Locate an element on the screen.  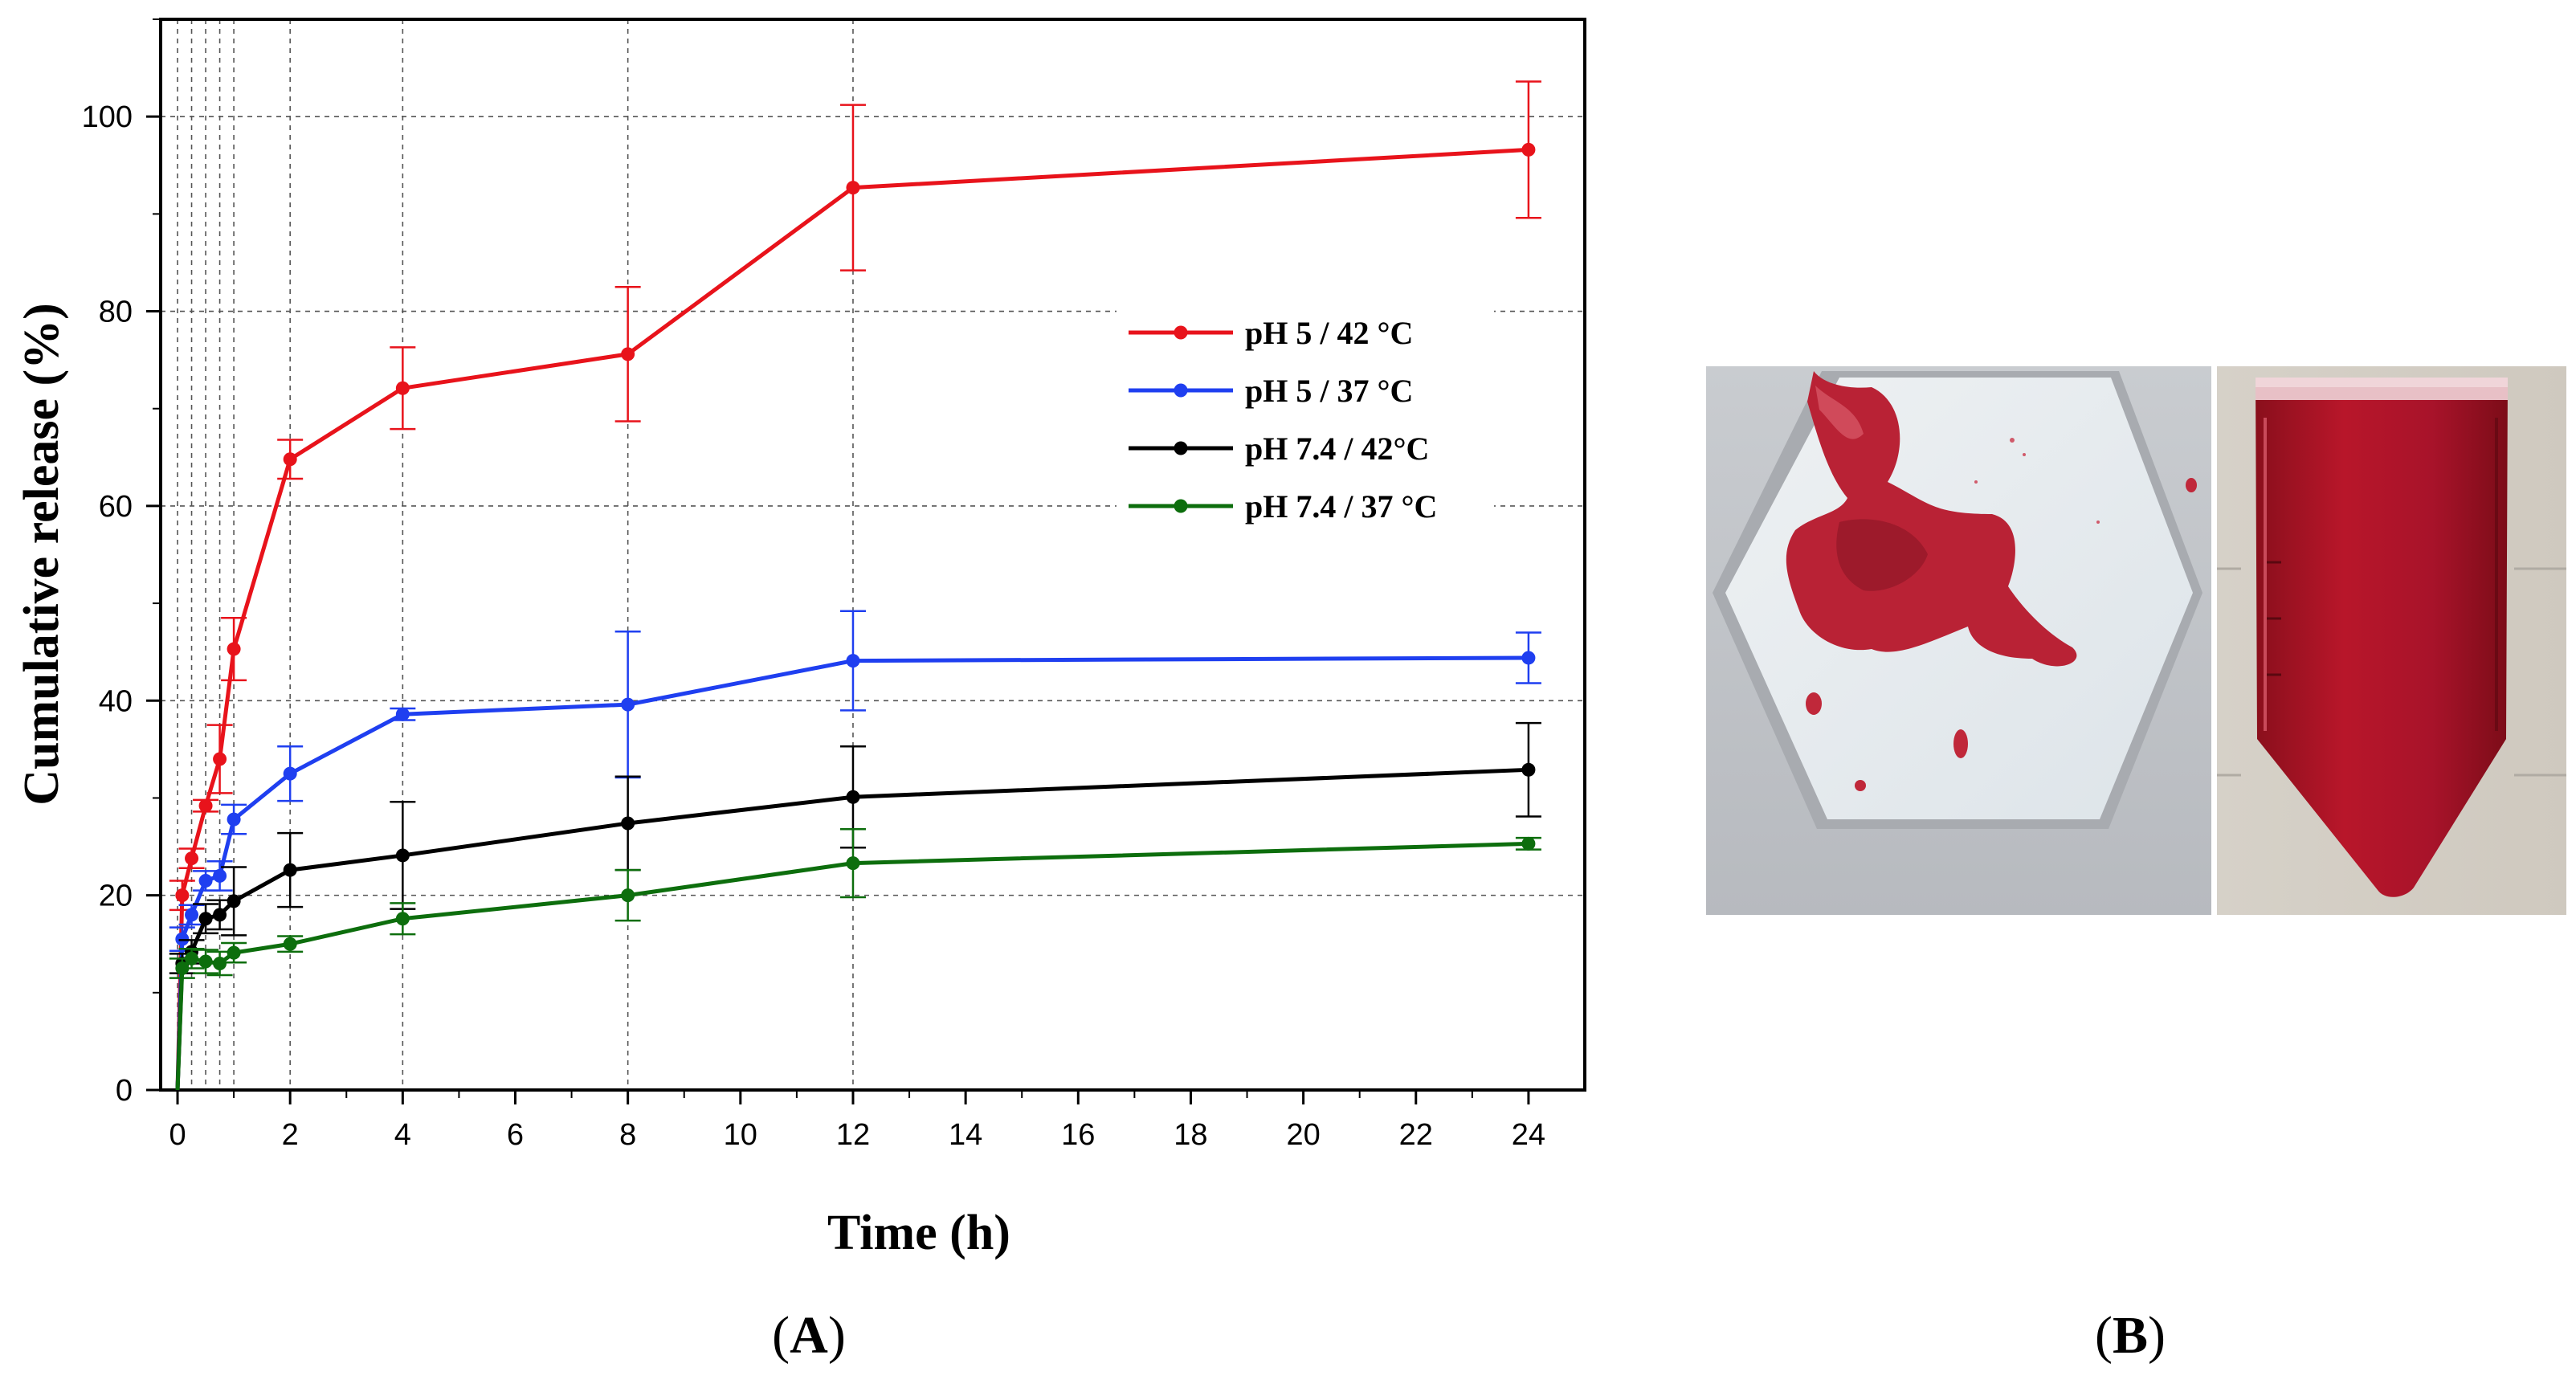
panel-divider is located at coordinates (2214, 640).